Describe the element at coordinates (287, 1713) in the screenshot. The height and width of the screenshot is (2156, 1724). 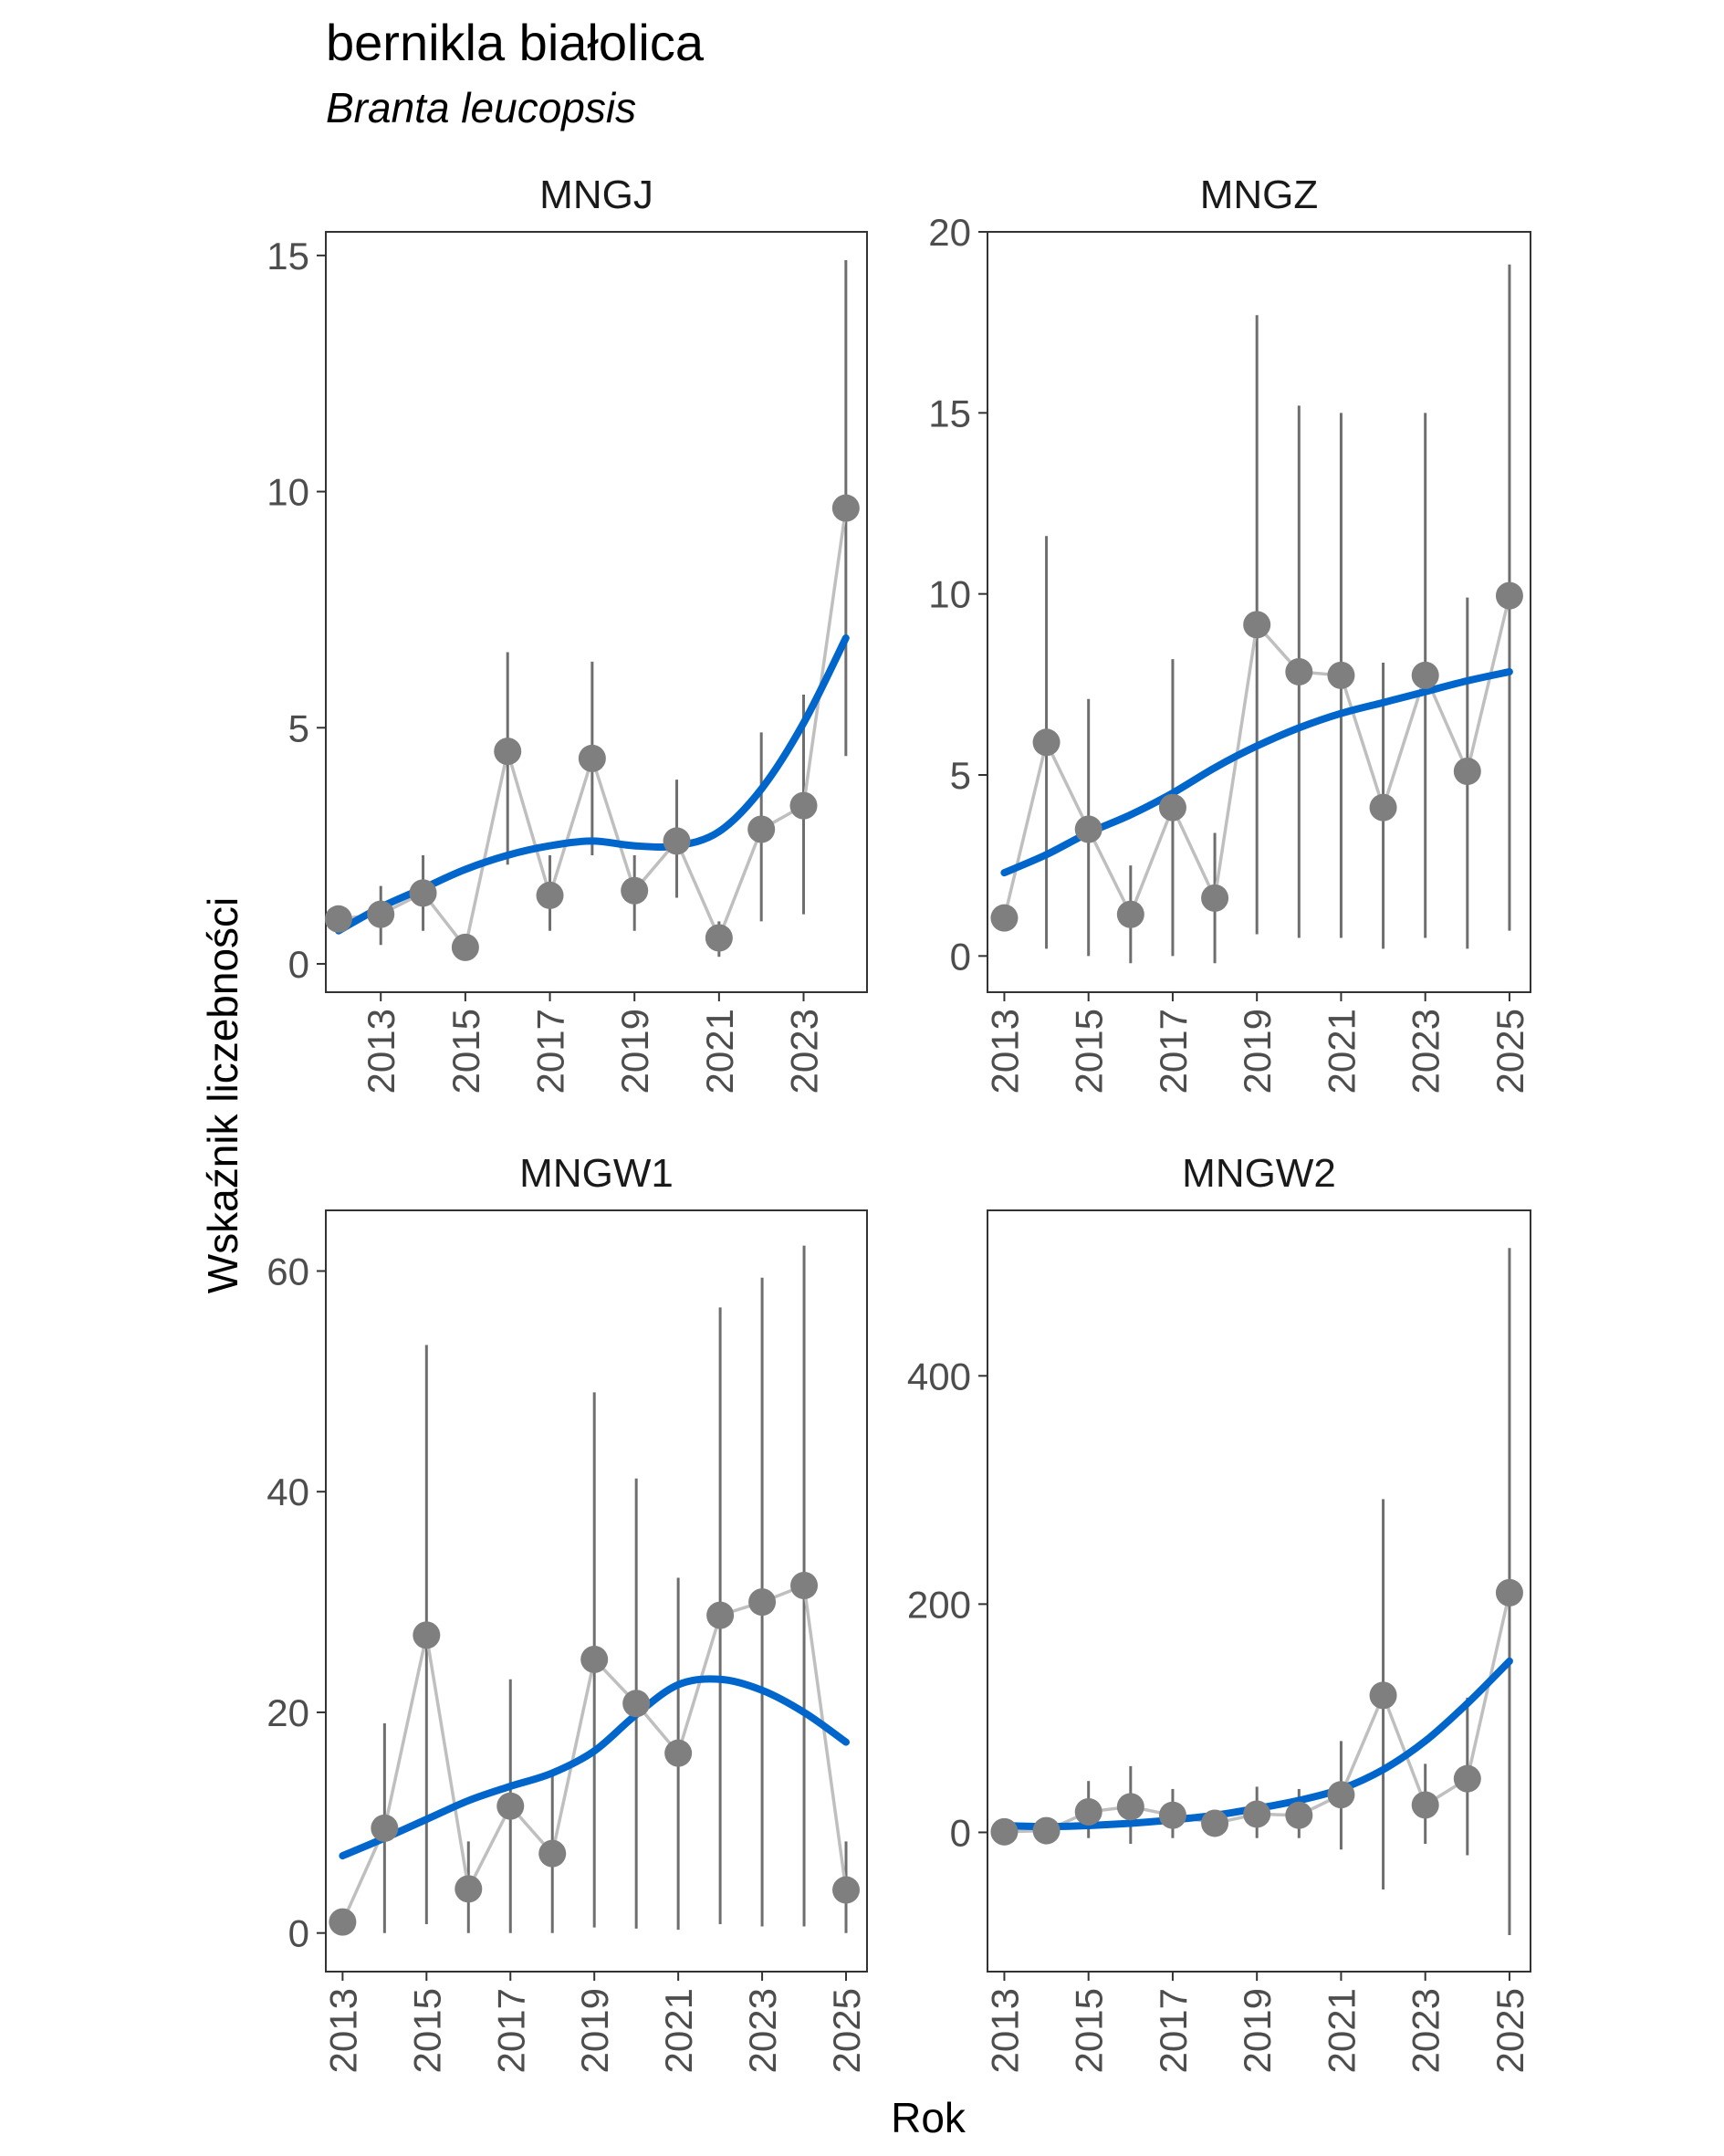
I see `y-tick-label: 20` at that location.